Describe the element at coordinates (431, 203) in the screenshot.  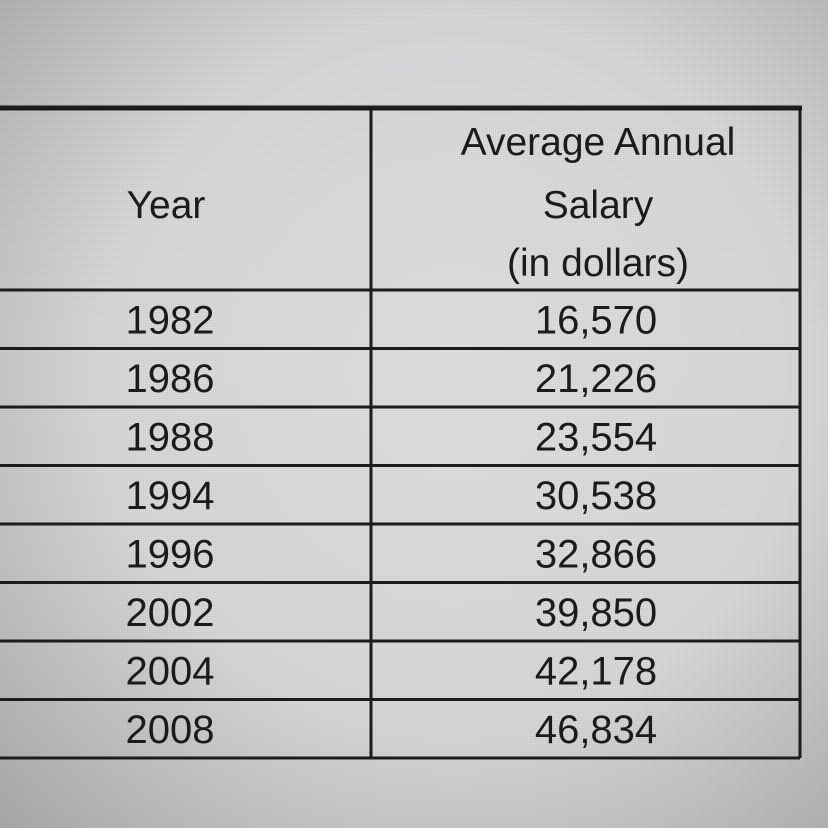
I see `table-header: Year Average Annual Salary (in dollars)` at that location.